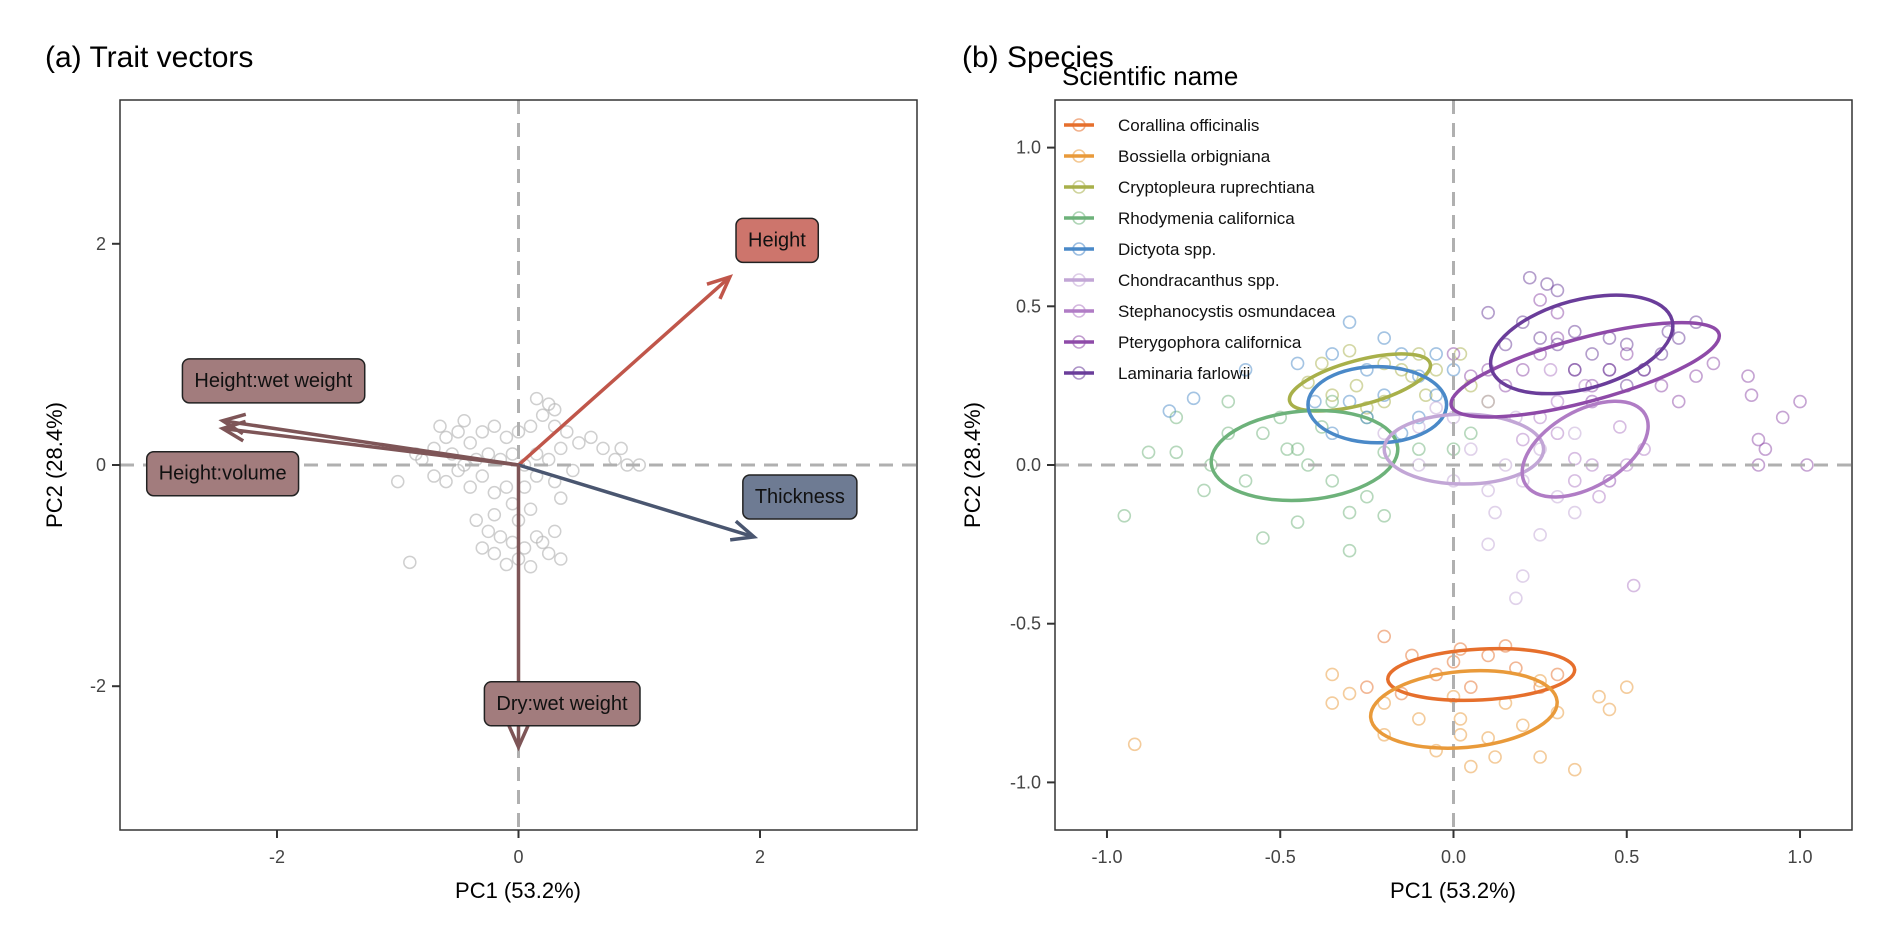  What do you see at coordinates (1025, 782) in the screenshot?
I see `y-tick-label: -1.0` at bounding box center [1025, 782].